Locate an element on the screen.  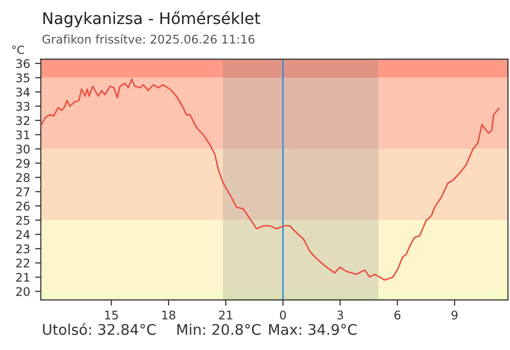
y-tick-label: 23 is located at coordinates (23, 249).